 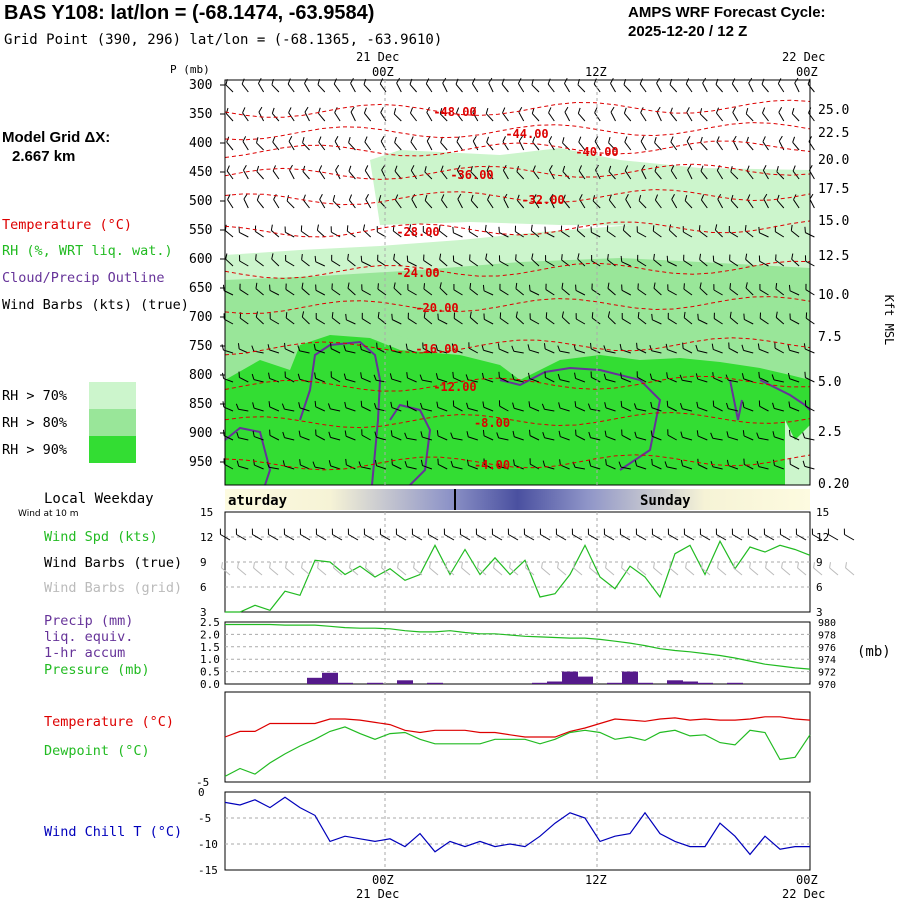 I want to click on temp-tick: -5, so click(x=202, y=782).